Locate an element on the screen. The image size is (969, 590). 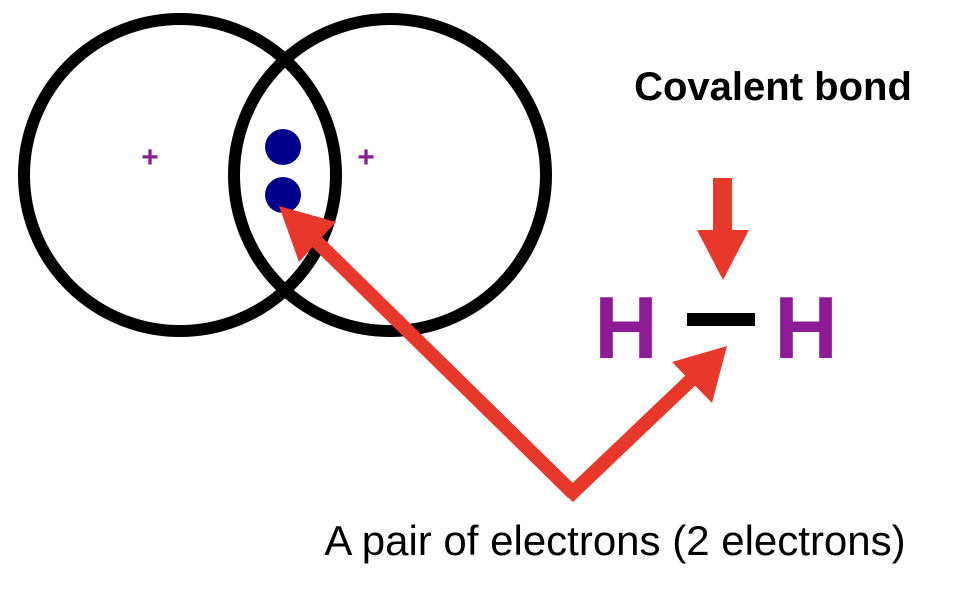
formula-atom-left: H is located at coordinates (626, 327).